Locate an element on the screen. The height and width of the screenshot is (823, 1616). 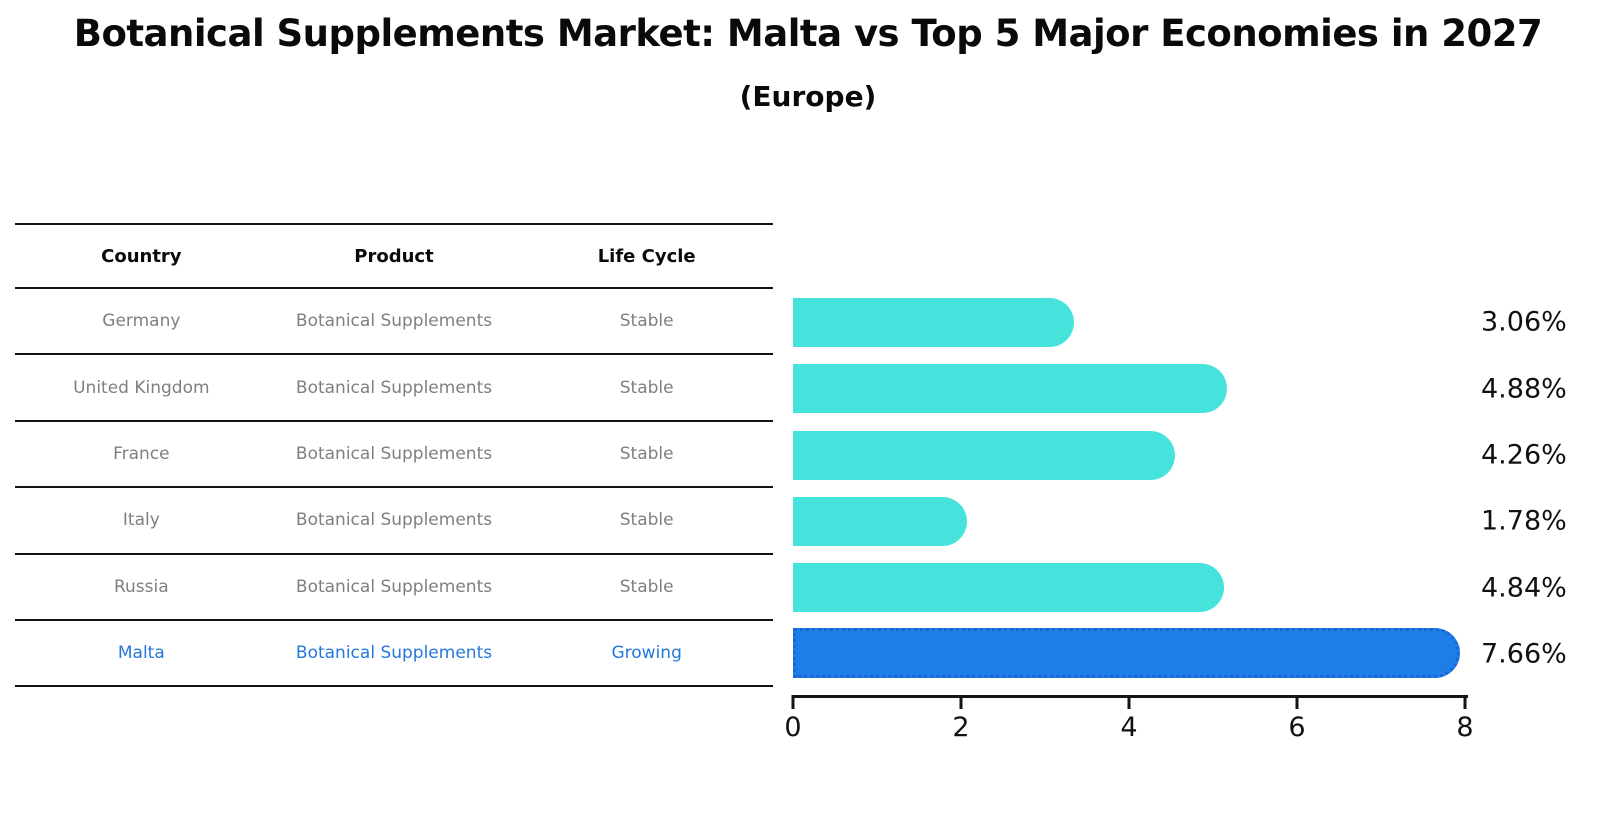
table-row-russia: Russia Botanical Supplements Stable is located at coordinates (394, 588).